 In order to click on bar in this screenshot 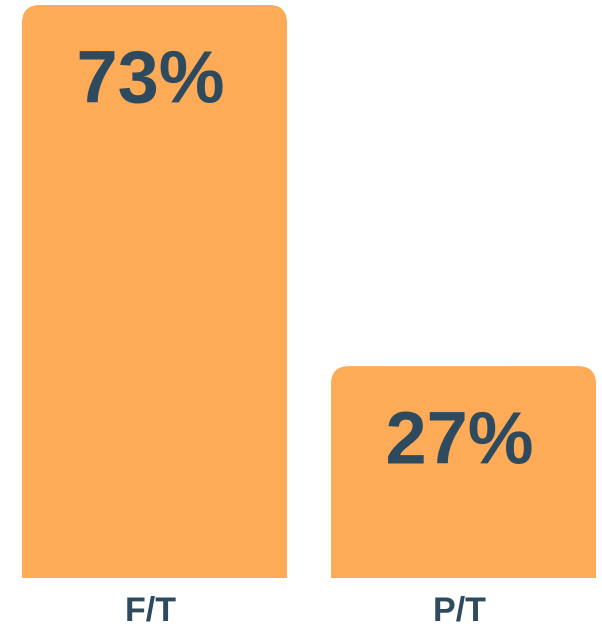, I will do `click(463, 472)`.